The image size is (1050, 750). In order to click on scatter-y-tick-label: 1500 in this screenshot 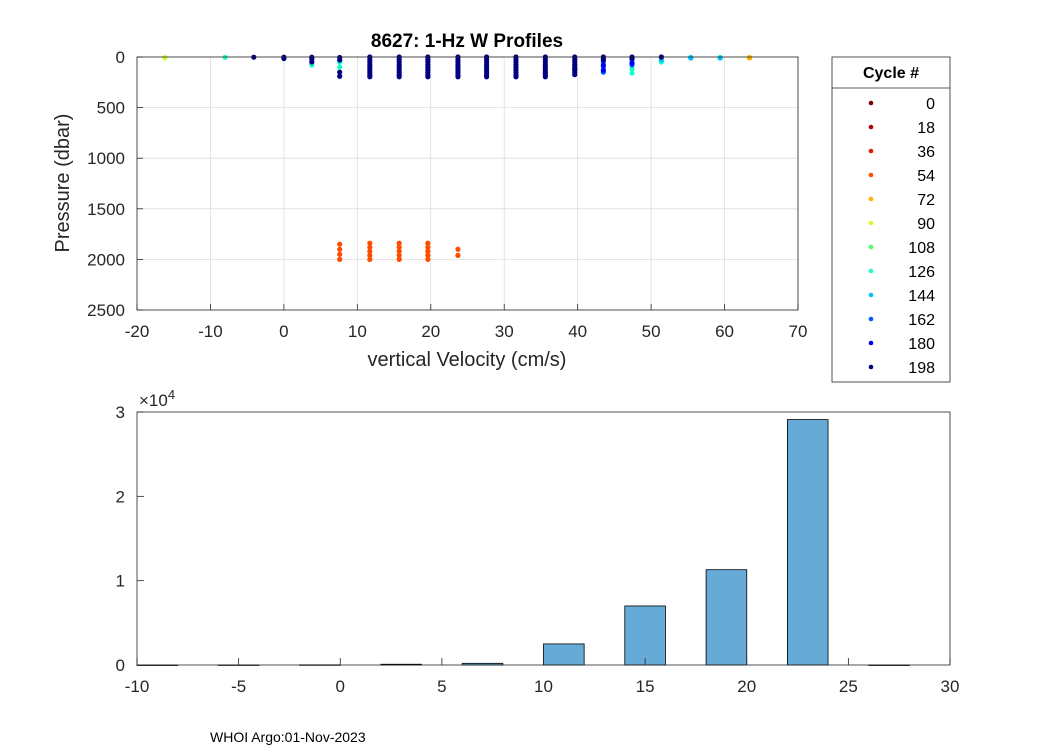, I will do `click(106, 209)`.